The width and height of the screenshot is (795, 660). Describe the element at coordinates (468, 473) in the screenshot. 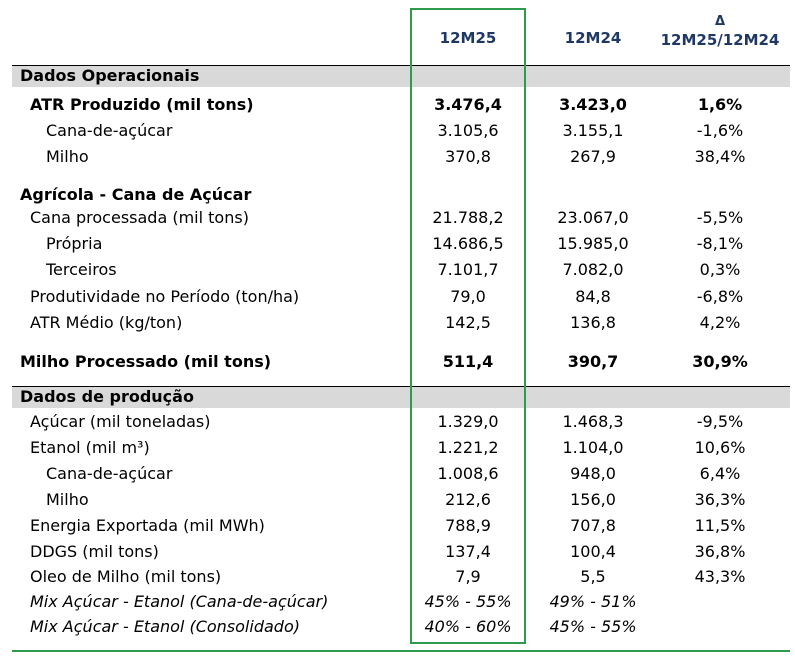

I see `value-12m25: 1.008,6` at that location.